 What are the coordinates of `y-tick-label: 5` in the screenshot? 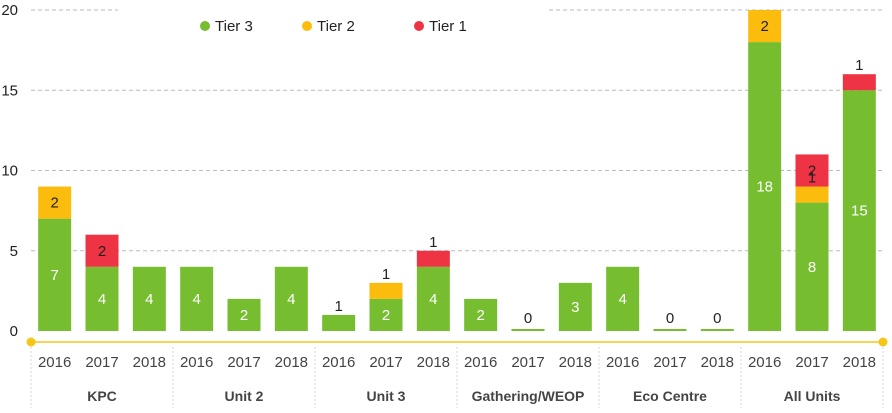 It's located at (14, 251).